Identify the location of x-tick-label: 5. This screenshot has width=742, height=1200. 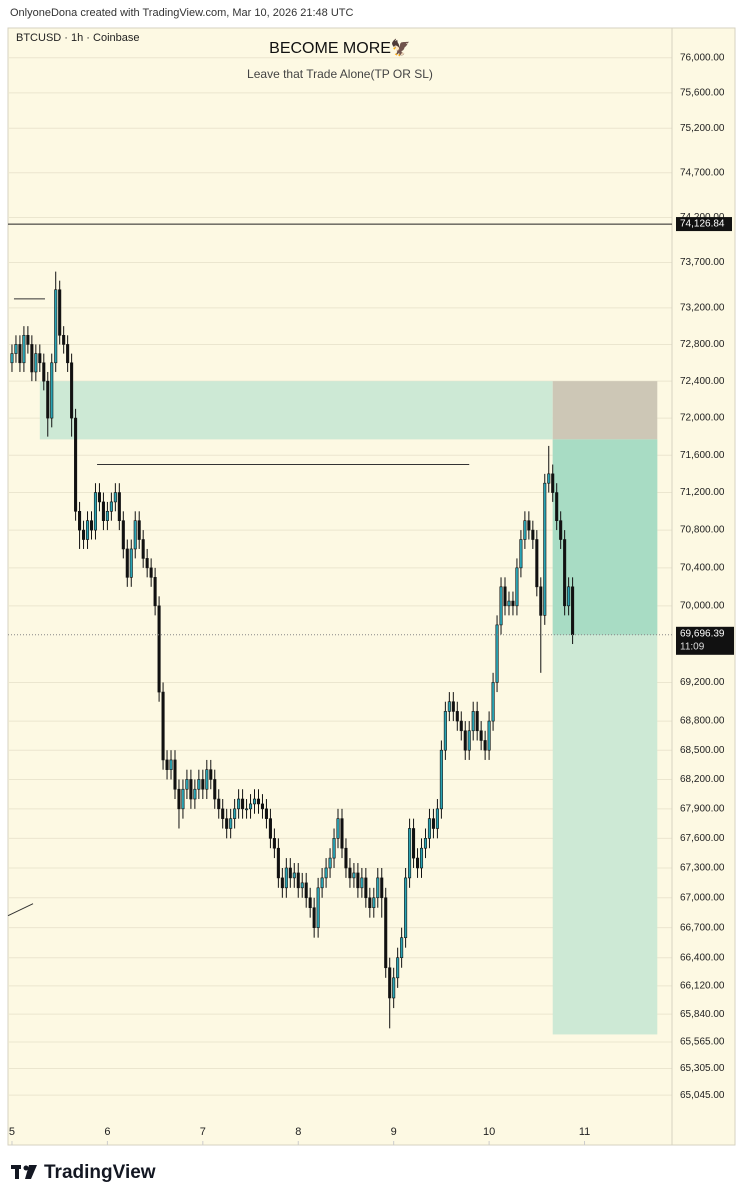
(12, 1132).